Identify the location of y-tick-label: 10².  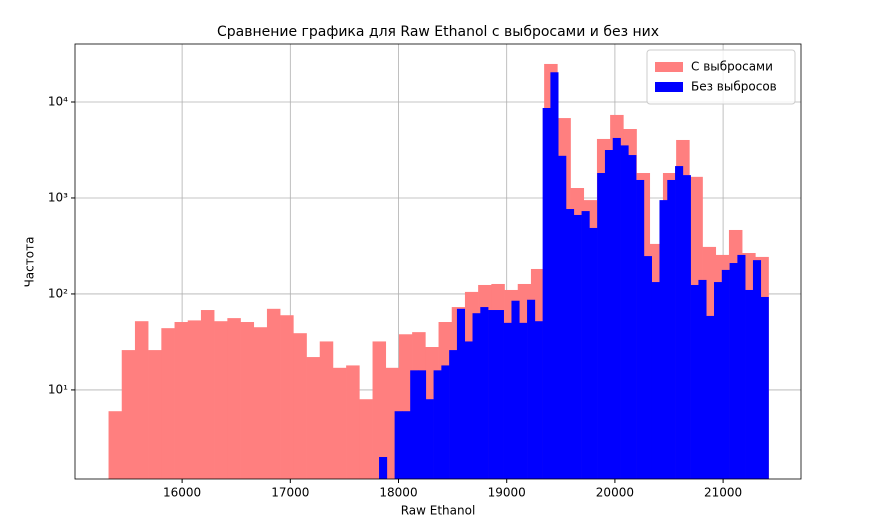
(58, 293).